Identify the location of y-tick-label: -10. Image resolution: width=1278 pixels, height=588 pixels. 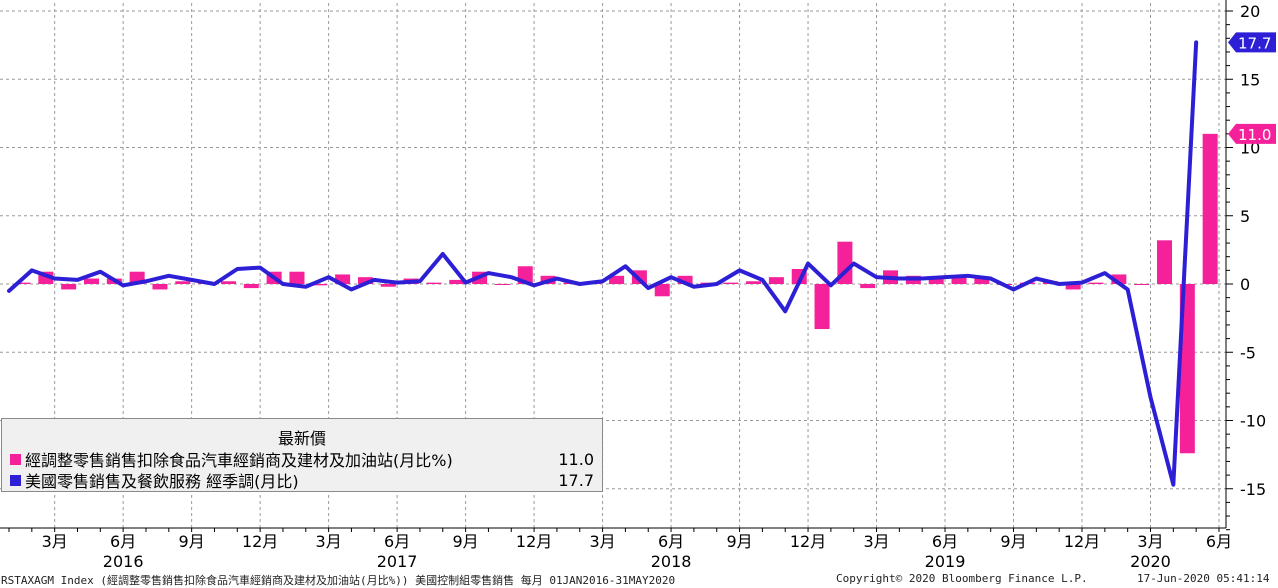
(1253, 421).